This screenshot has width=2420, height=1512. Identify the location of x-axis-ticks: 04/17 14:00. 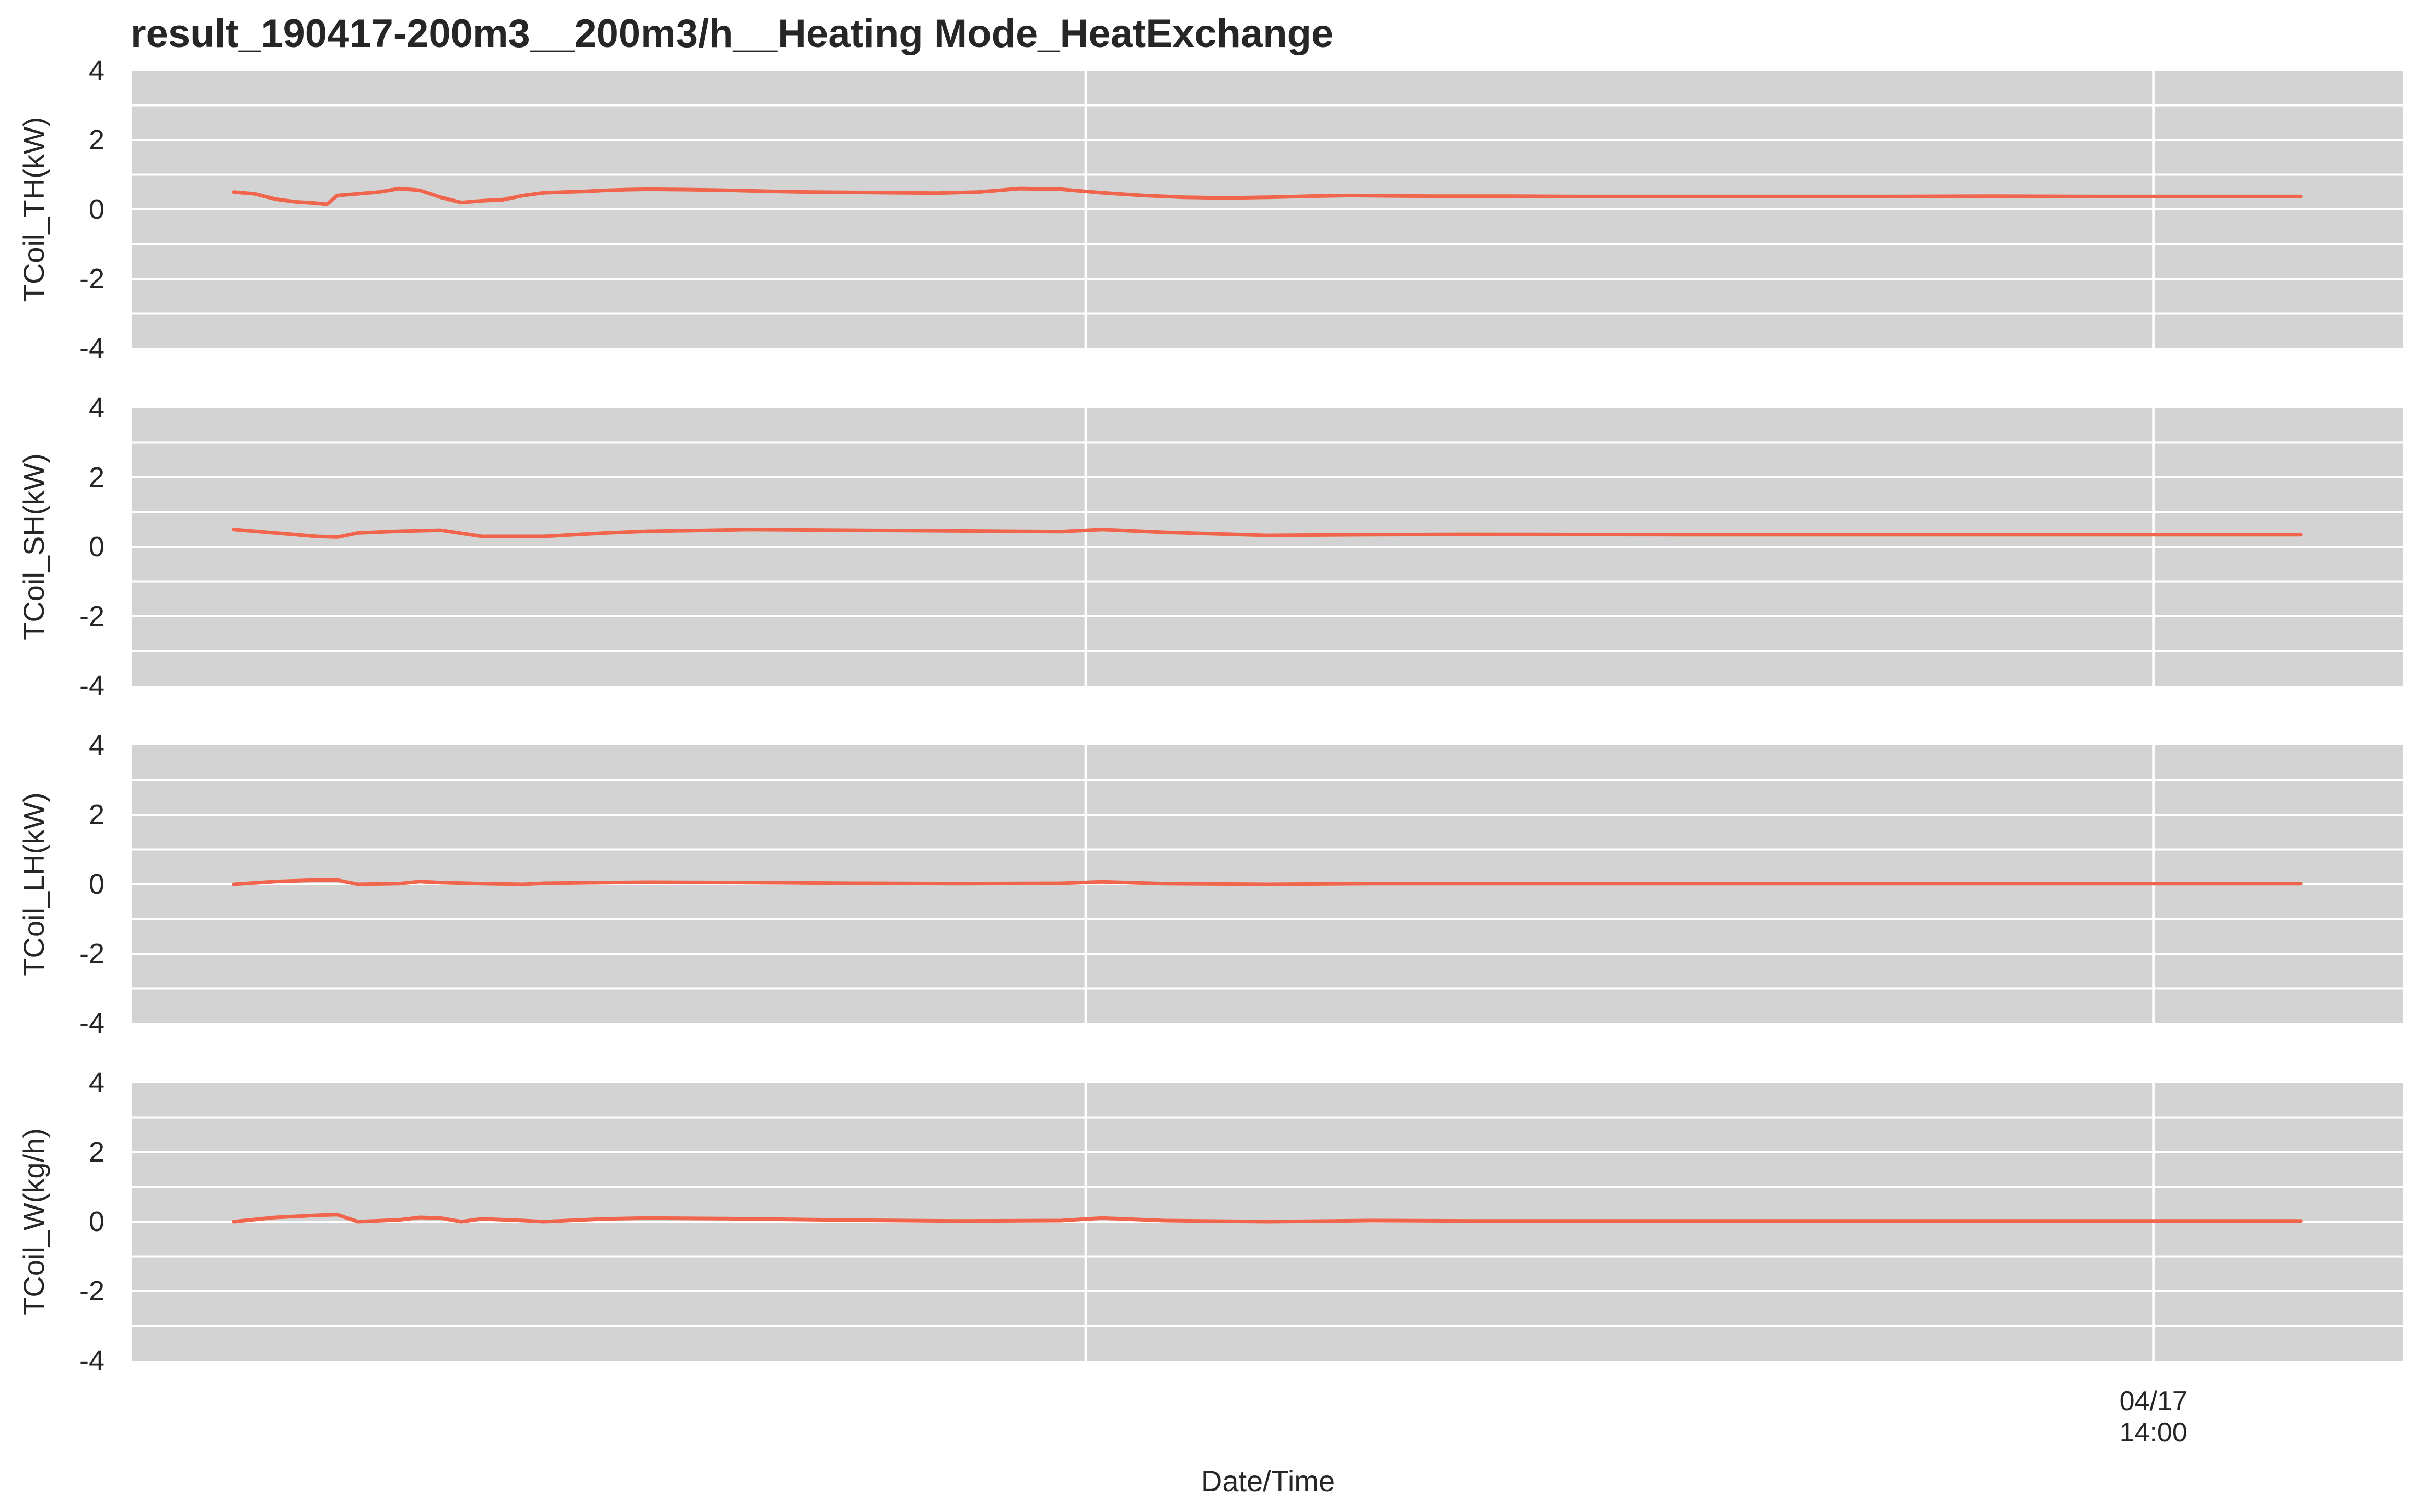
(2154, 1417).